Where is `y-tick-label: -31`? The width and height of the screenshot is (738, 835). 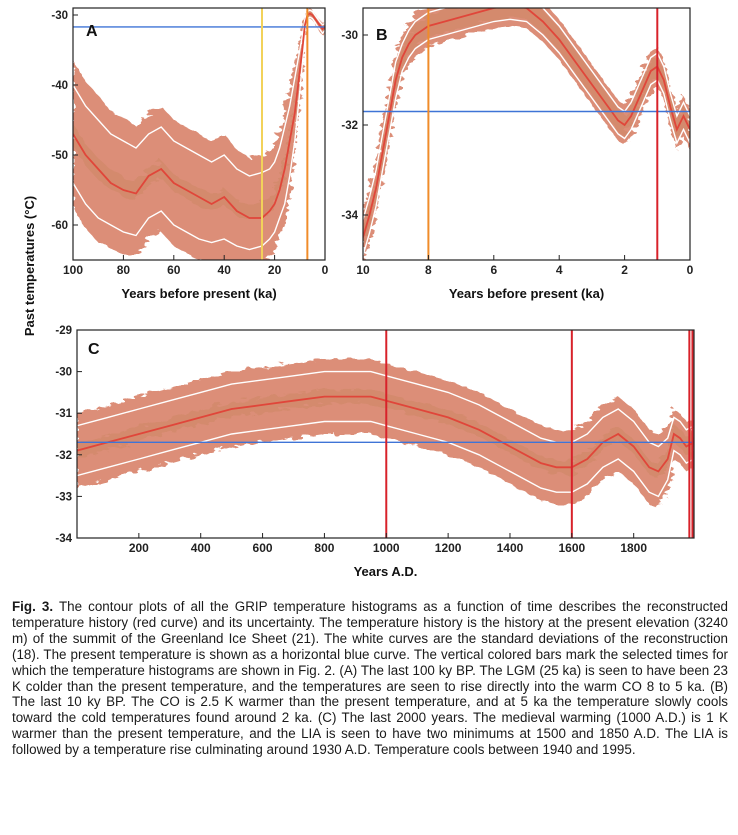
y-tick-label: -31 is located at coordinates (63, 414).